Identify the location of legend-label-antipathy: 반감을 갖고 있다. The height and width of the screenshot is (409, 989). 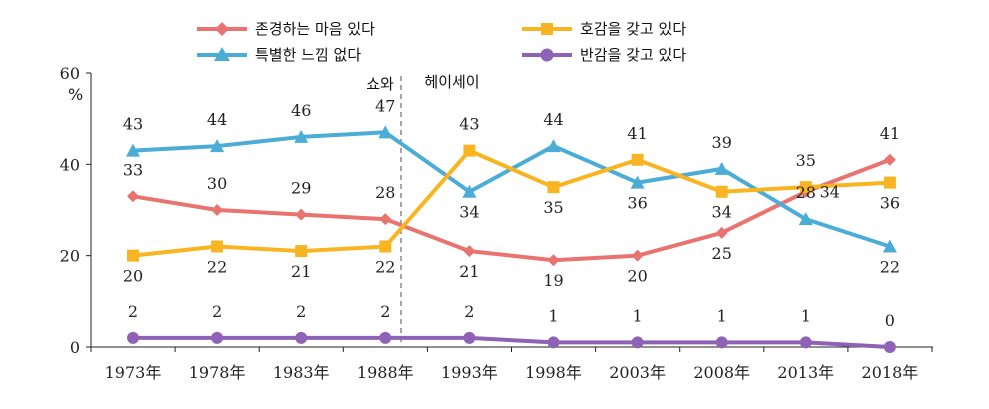
(633, 55).